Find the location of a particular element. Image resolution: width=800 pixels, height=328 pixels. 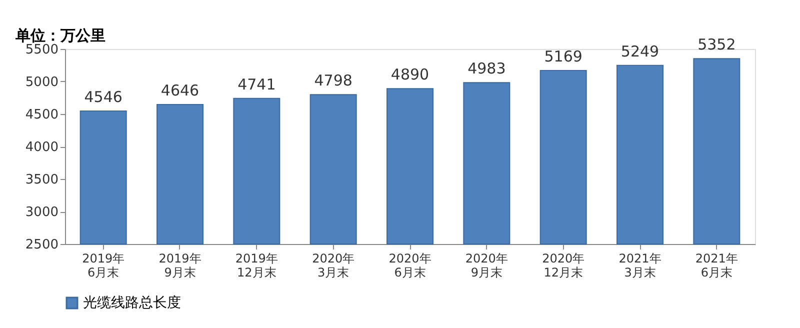

data-label: 5352 is located at coordinates (717, 45).